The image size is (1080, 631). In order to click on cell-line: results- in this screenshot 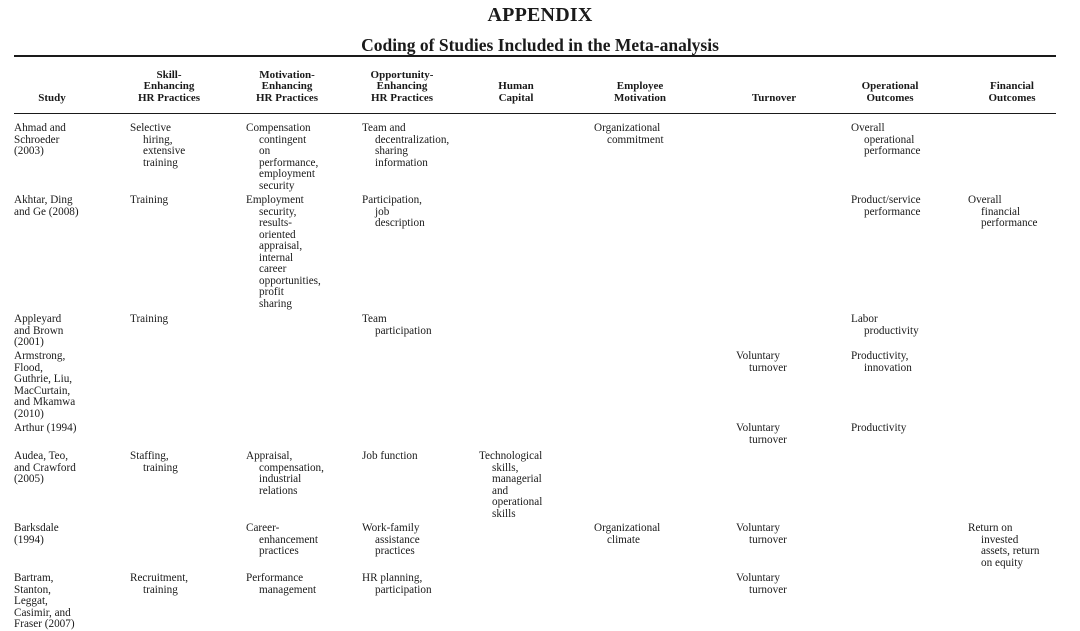, I will do `click(275, 223)`.